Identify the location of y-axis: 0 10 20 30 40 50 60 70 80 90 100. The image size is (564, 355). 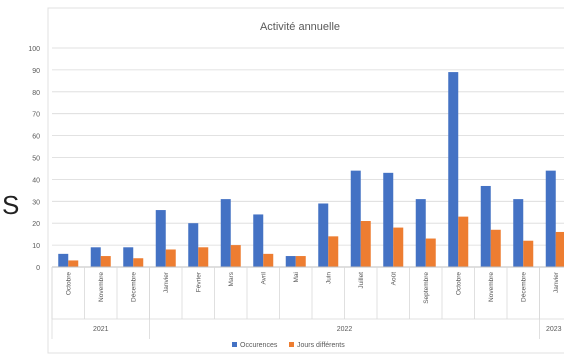
(34, 159).